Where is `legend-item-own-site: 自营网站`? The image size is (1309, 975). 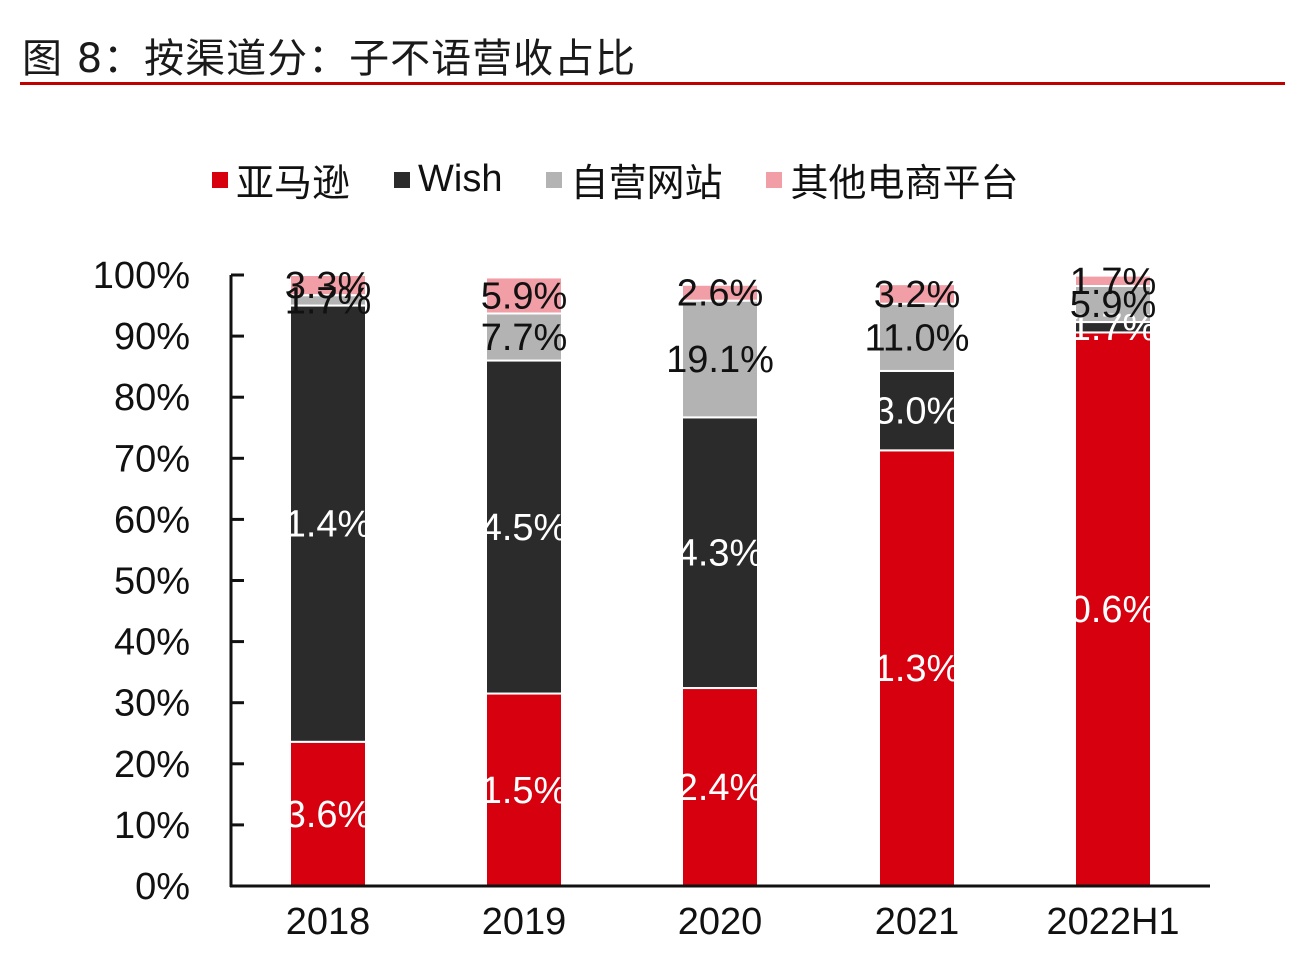 legend-item-own-site: 自营网站 is located at coordinates (634, 179).